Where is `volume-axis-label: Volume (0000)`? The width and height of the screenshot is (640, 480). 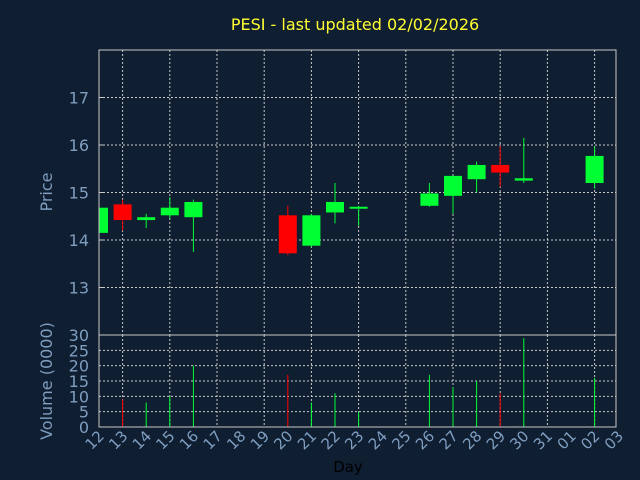
volume-axis-label: Volume (0000) is located at coordinates (46, 381).